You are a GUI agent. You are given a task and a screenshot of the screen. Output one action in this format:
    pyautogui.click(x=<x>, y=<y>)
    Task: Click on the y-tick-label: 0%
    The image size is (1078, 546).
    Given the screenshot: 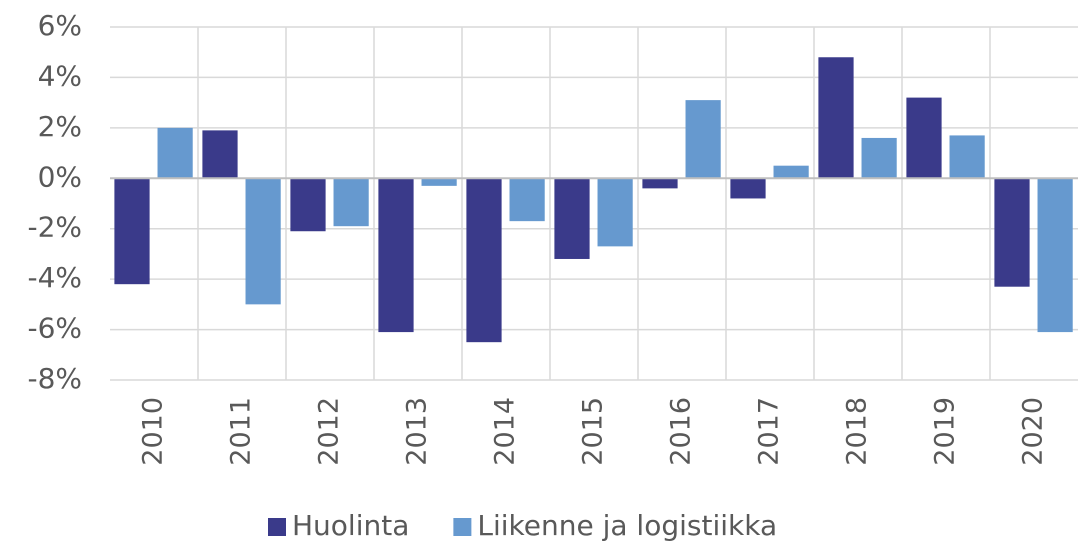 What is the action you would take?
    pyautogui.click(x=60, y=176)
    